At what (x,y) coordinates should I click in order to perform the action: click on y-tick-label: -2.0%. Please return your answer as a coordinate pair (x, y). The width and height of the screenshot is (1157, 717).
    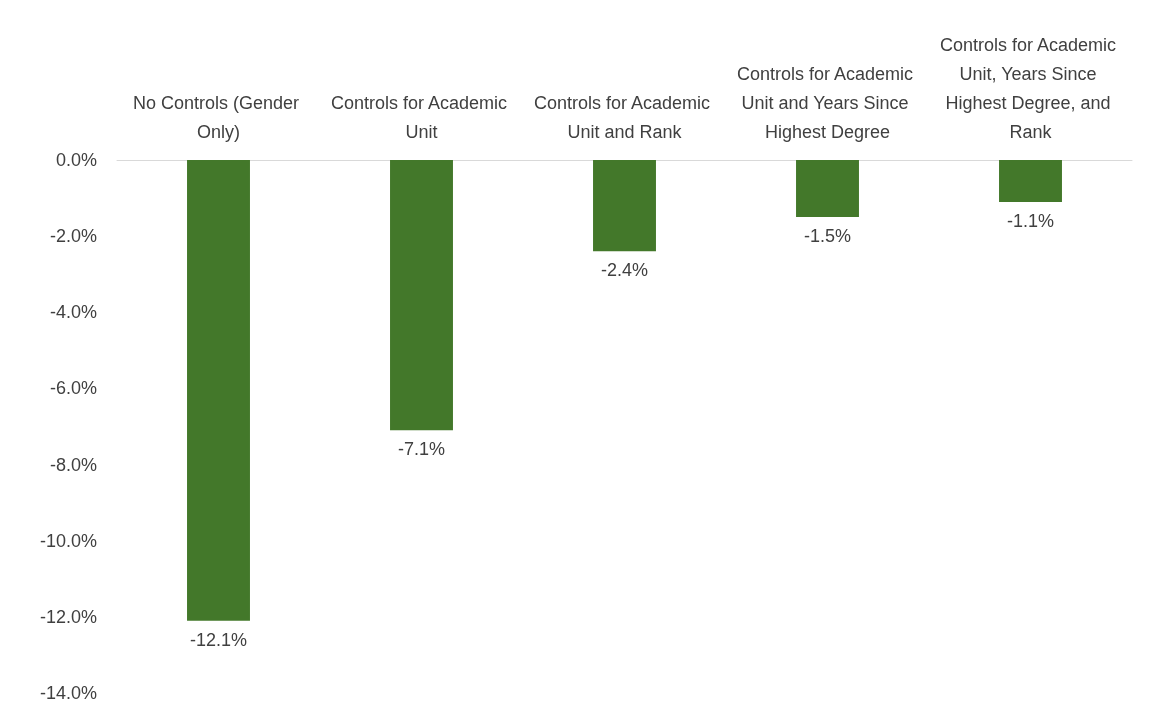
    Looking at the image, I should click on (73, 236).